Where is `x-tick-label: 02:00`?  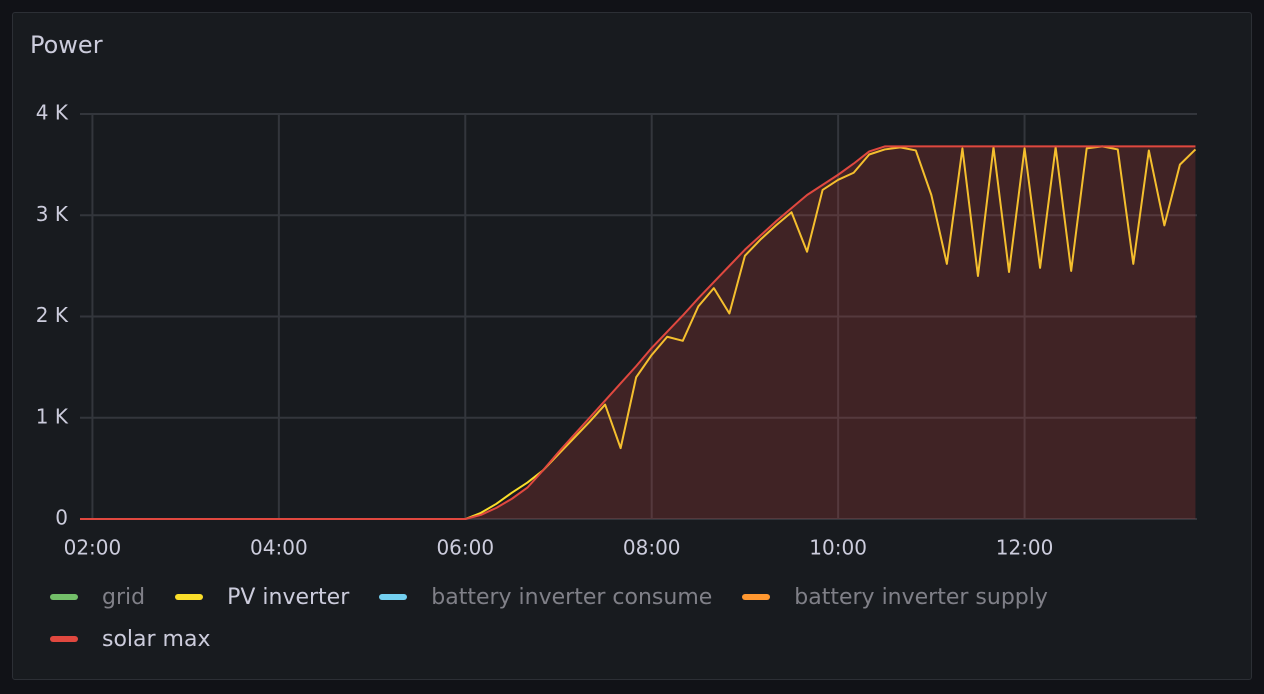 x-tick-label: 02:00 is located at coordinates (93, 548).